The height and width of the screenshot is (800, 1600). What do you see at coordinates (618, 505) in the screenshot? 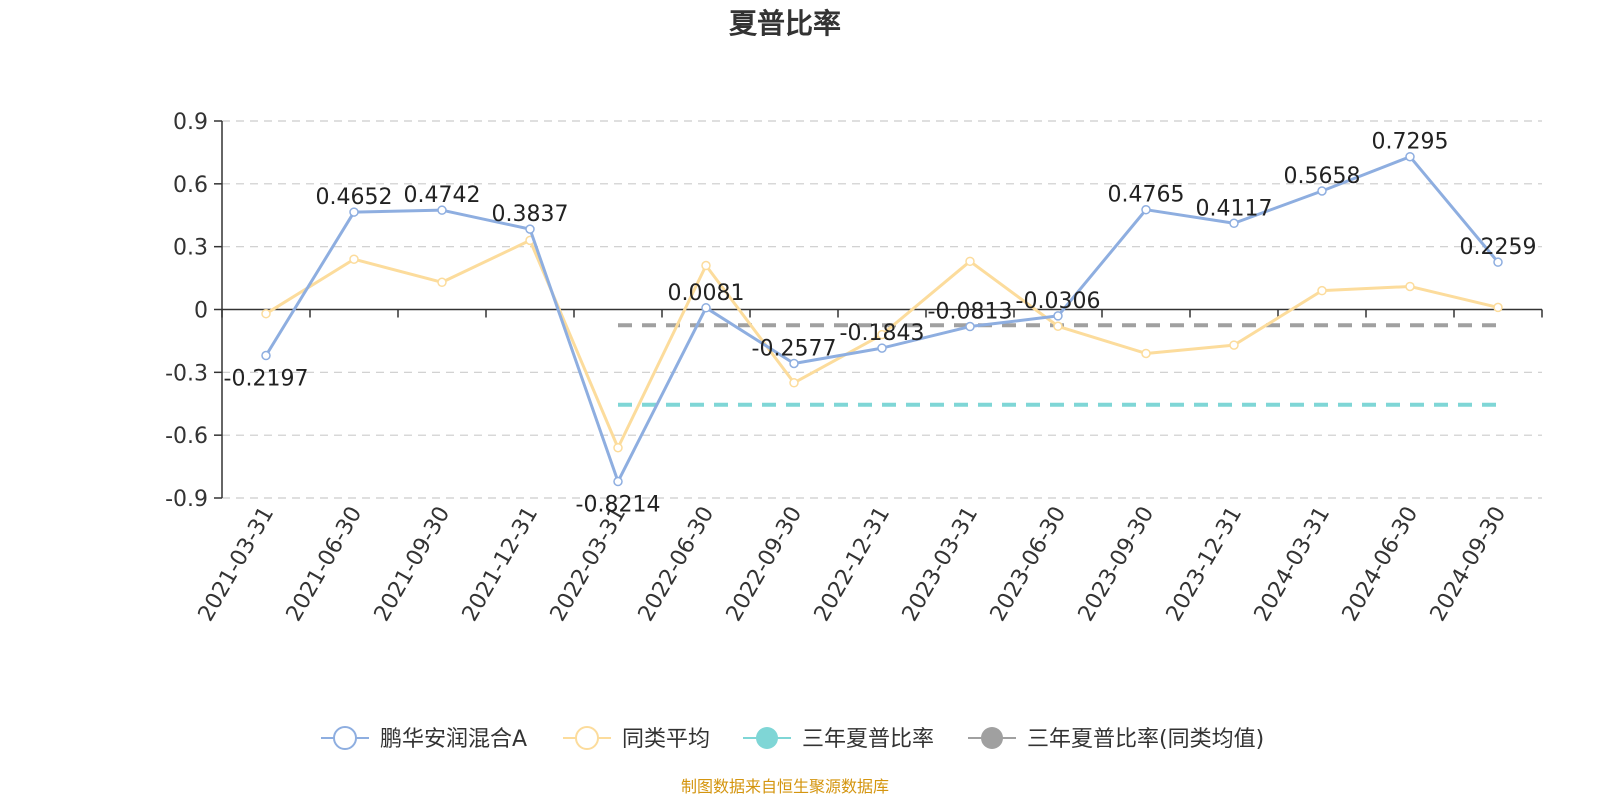
I see `data-label: -0.8214` at bounding box center [618, 505].